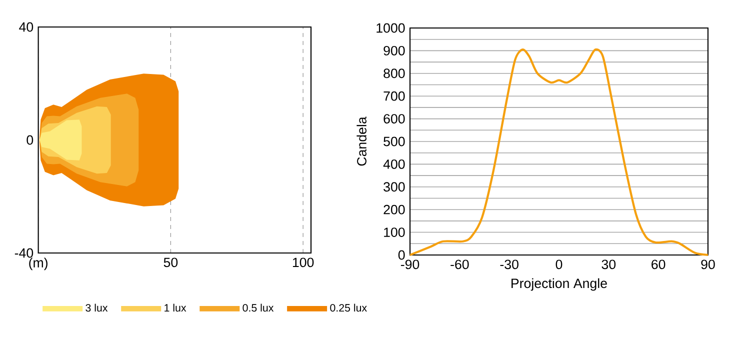 The height and width of the screenshot is (349, 743). What do you see at coordinates (509, 265) in the screenshot?
I see `x-tick-label: -30` at bounding box center [509, 265].